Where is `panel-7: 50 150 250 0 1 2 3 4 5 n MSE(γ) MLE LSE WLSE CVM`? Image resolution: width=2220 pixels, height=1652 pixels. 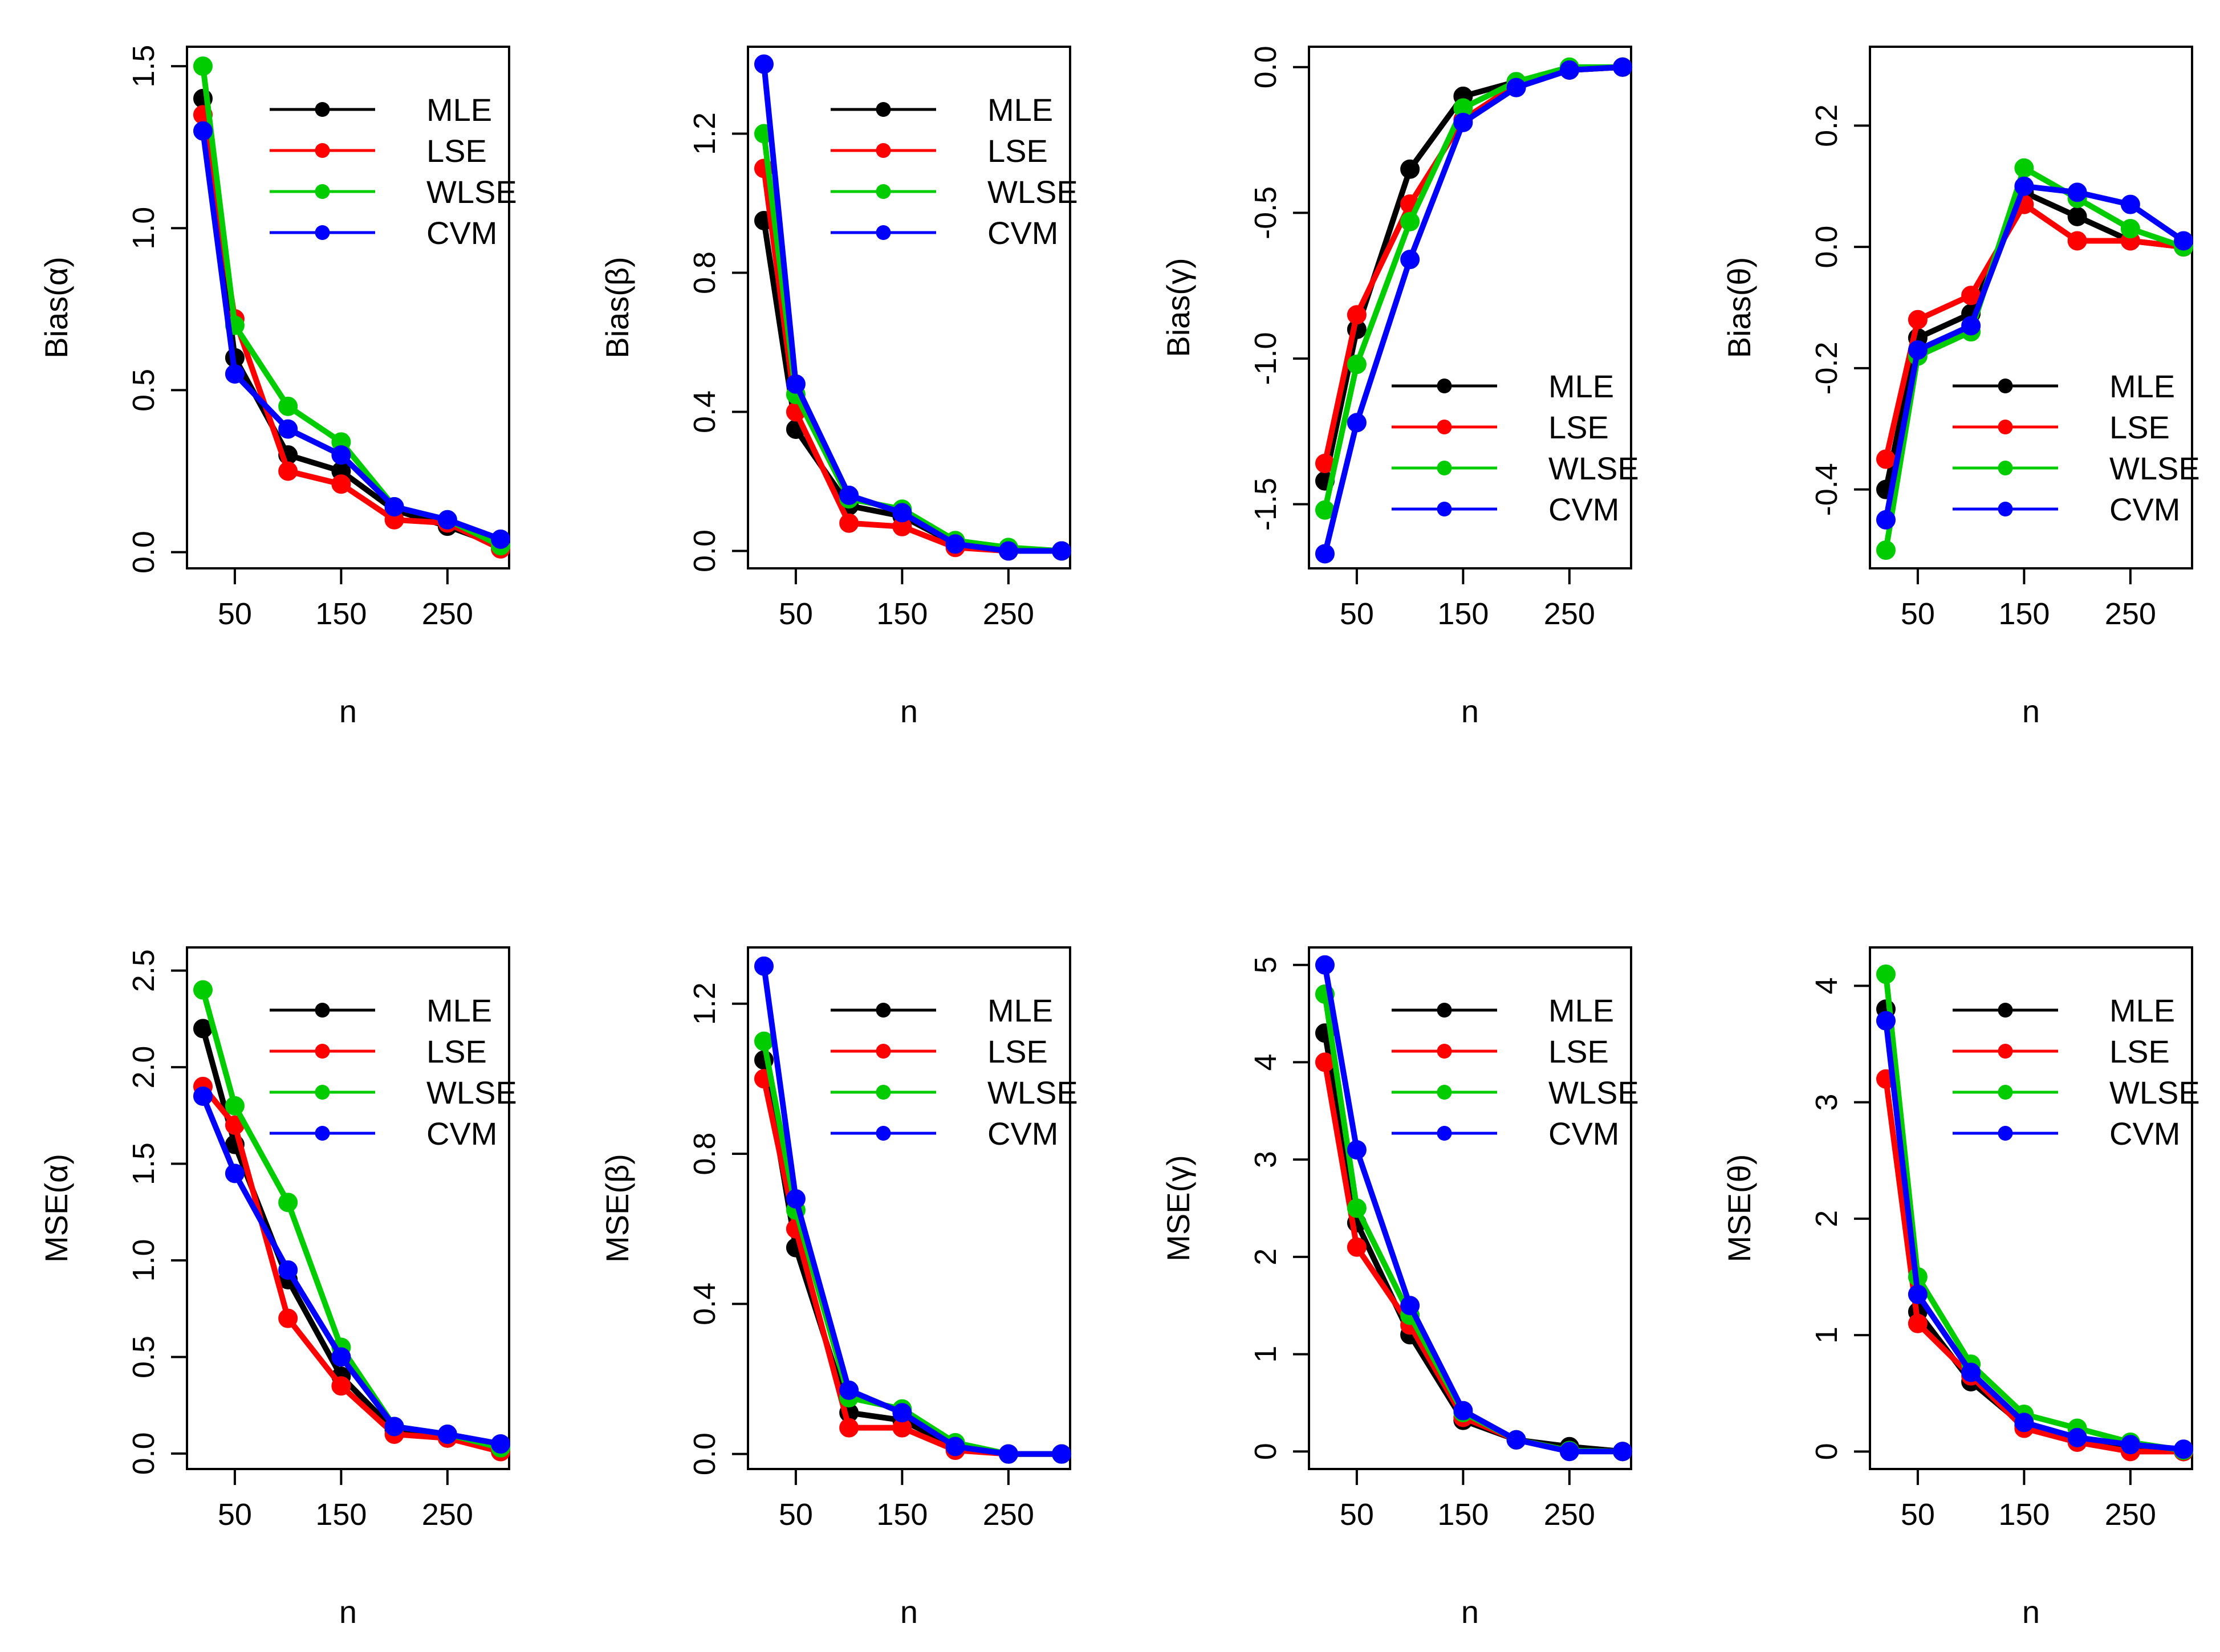 panel-7: 50 150 250 0 1 2 3 4 5 n MSE(γ) MLE LSE WLSE CVM is located at coordinates (1399, 1288).